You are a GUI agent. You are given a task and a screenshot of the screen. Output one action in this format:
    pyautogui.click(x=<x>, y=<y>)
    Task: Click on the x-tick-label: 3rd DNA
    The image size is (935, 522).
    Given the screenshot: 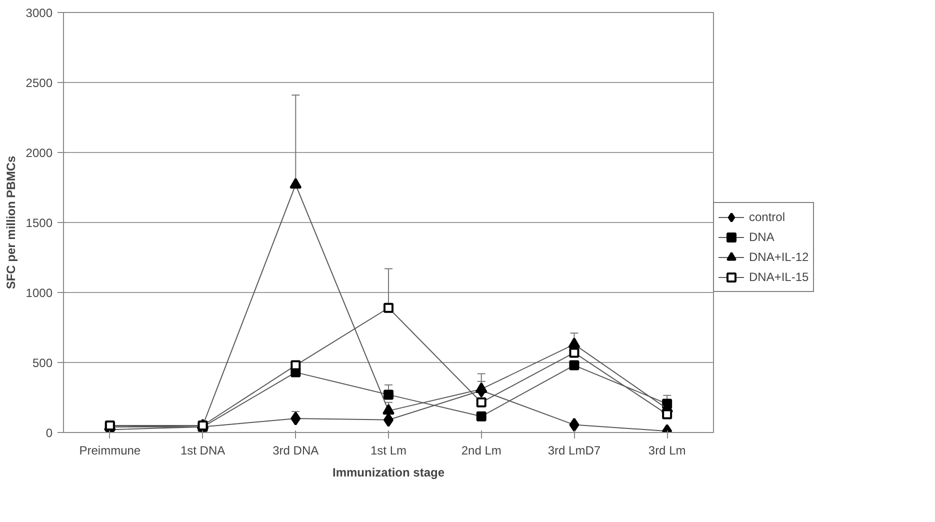 What is the action you would take?
    pyautogui.click(x=295, y=451)
    